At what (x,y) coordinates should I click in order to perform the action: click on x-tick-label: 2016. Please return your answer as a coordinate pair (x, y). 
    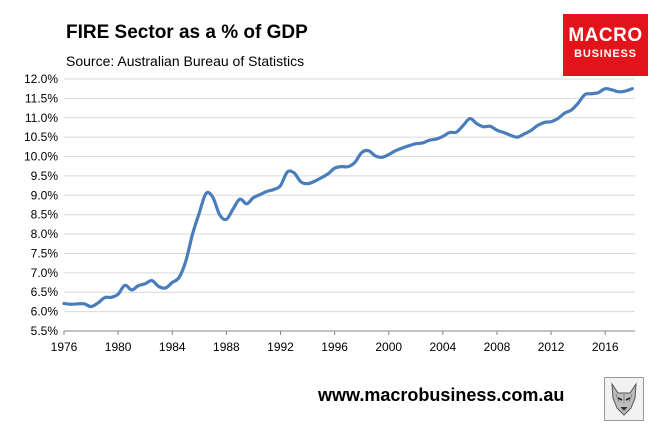
    Looking at the image, I should click on (605, 347).